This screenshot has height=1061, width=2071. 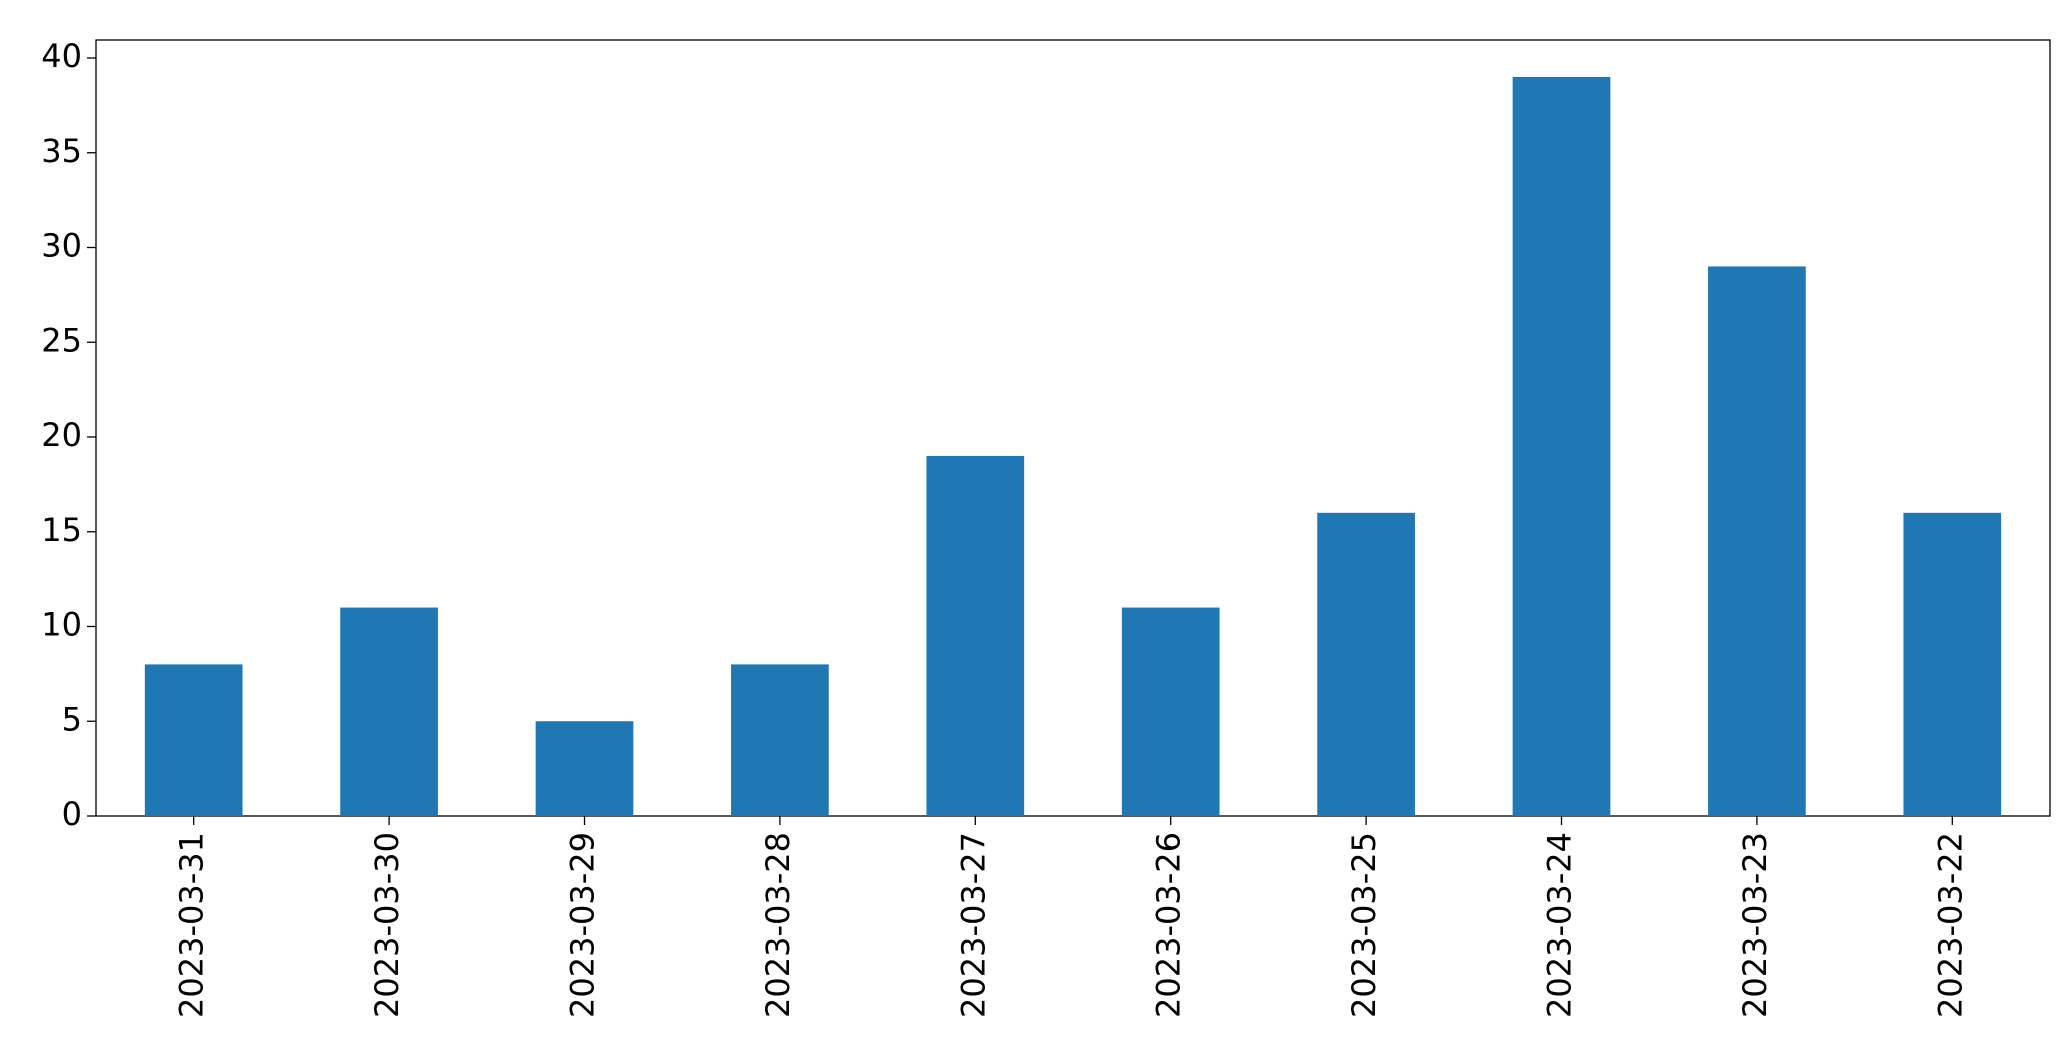 What do you see at coordinates (61, 340) in the screenshot?
I see `y-tick-label: 25` at bounding box center [61, 340].